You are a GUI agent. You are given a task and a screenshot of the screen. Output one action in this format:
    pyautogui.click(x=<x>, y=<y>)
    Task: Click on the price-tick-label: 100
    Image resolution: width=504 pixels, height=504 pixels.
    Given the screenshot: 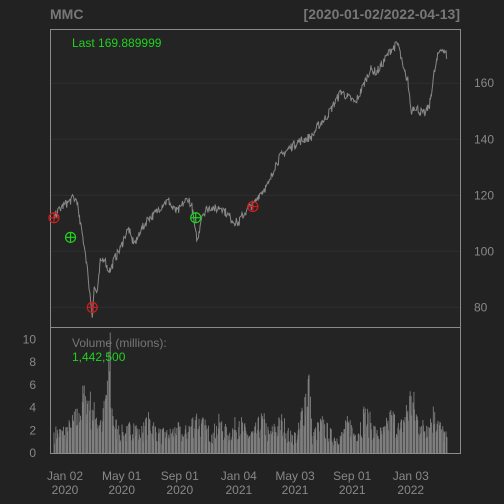 What is the action you would take?
    pyautogui.click(x=484, y=251)
    